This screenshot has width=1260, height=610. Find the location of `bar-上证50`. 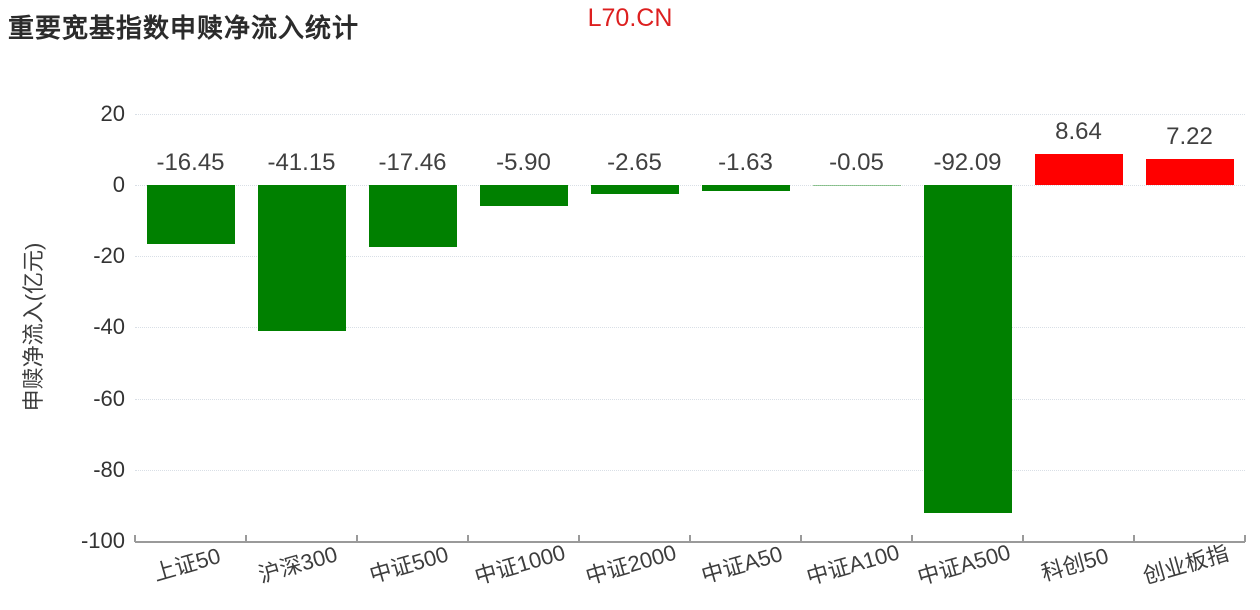

bar-上证50 is located at coordinates (190, 214).